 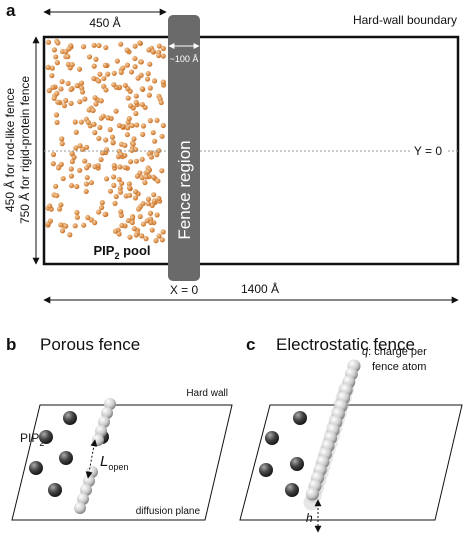 I want to click on axis-label: X = 0, so click(x=184, y=290).